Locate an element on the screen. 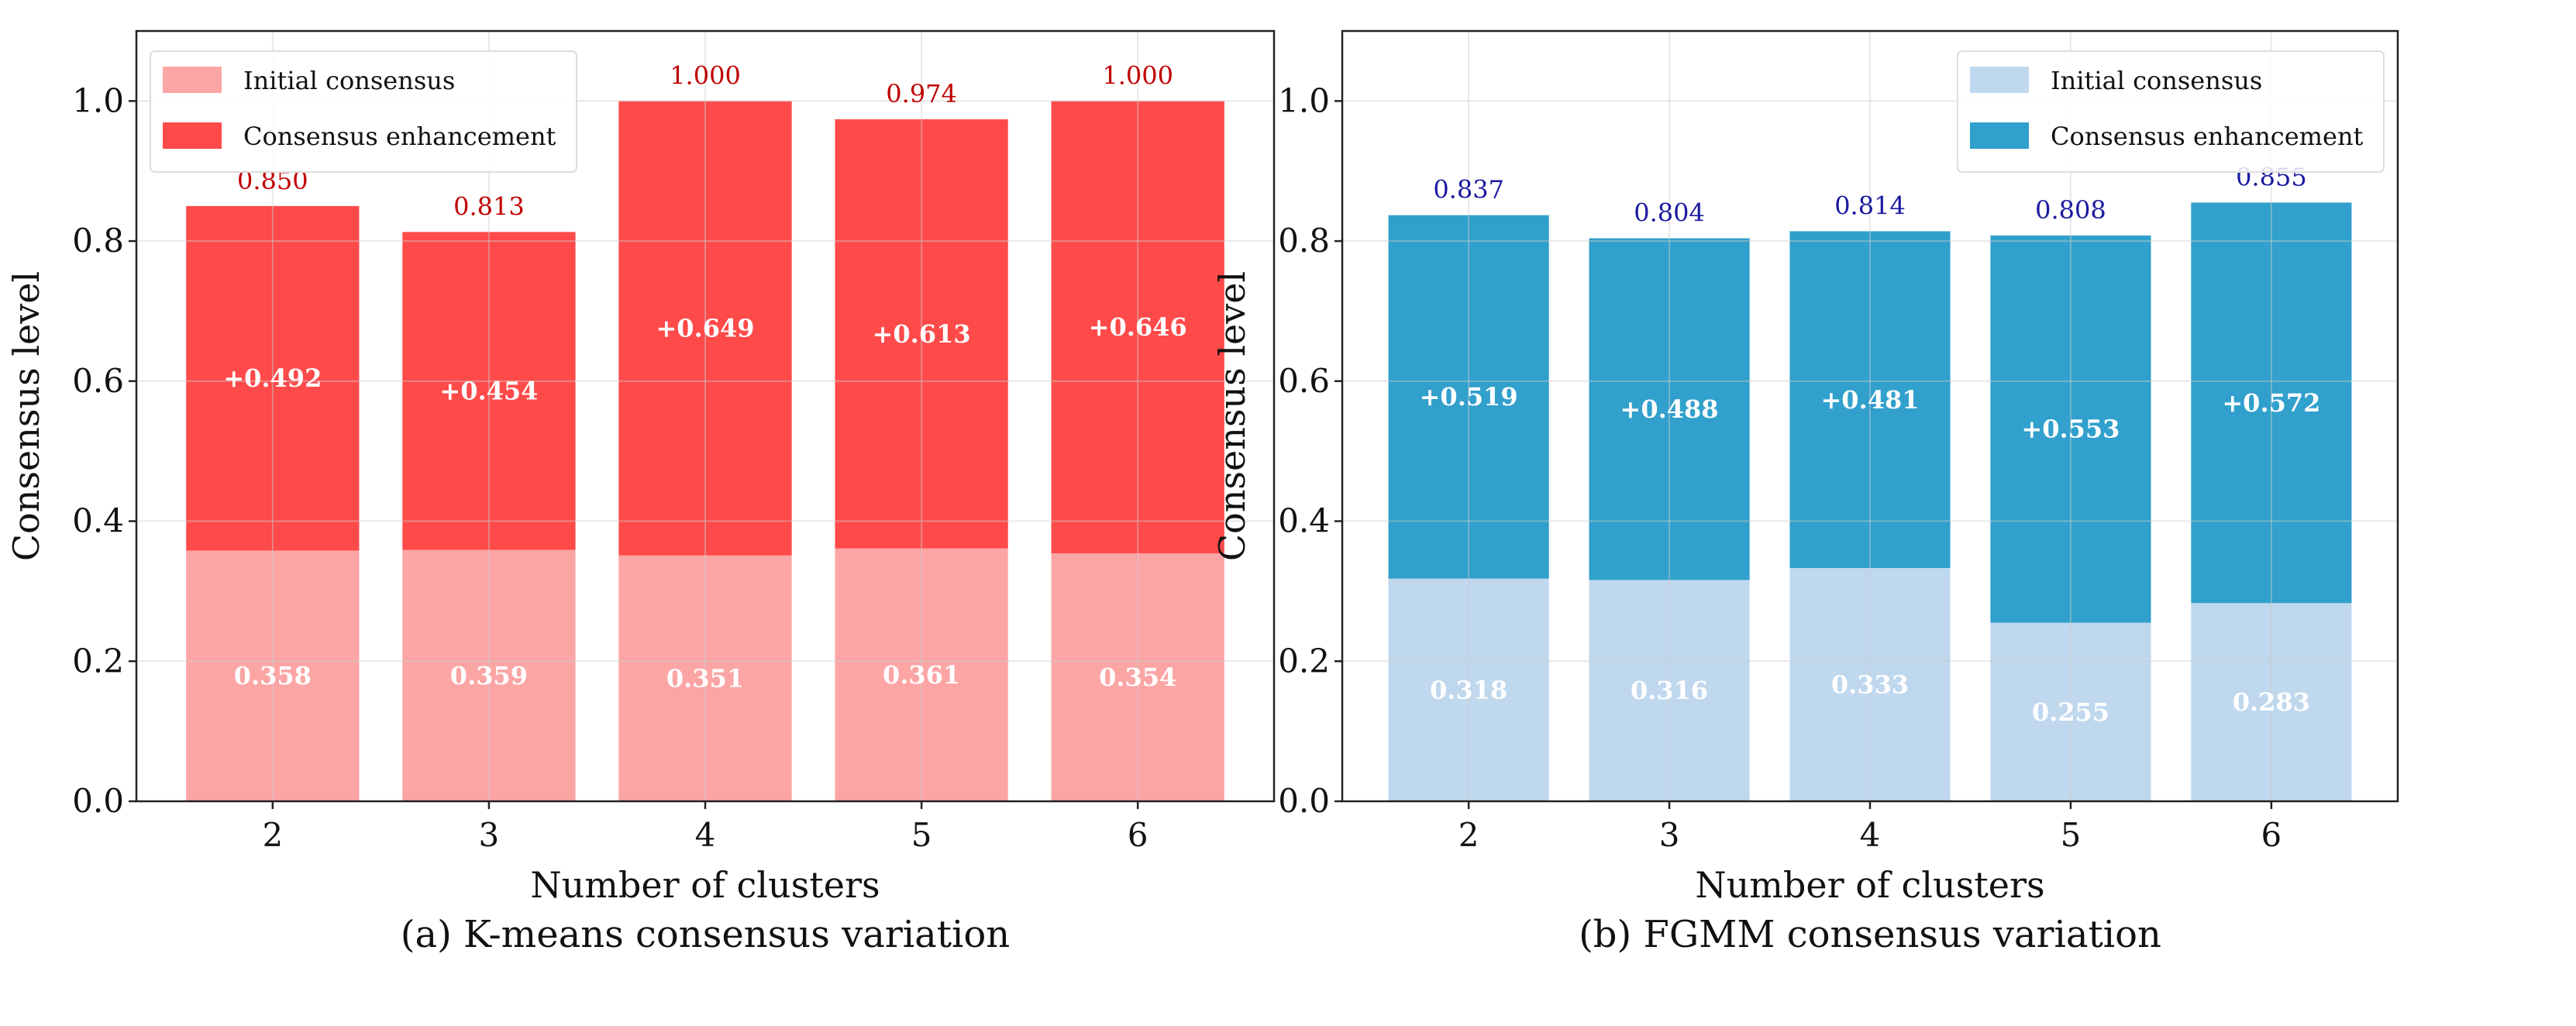 The height and width of the screenshot is (1026, 2576). data-label-enhancement: +0.572 is located at coordinates (2271, 403).